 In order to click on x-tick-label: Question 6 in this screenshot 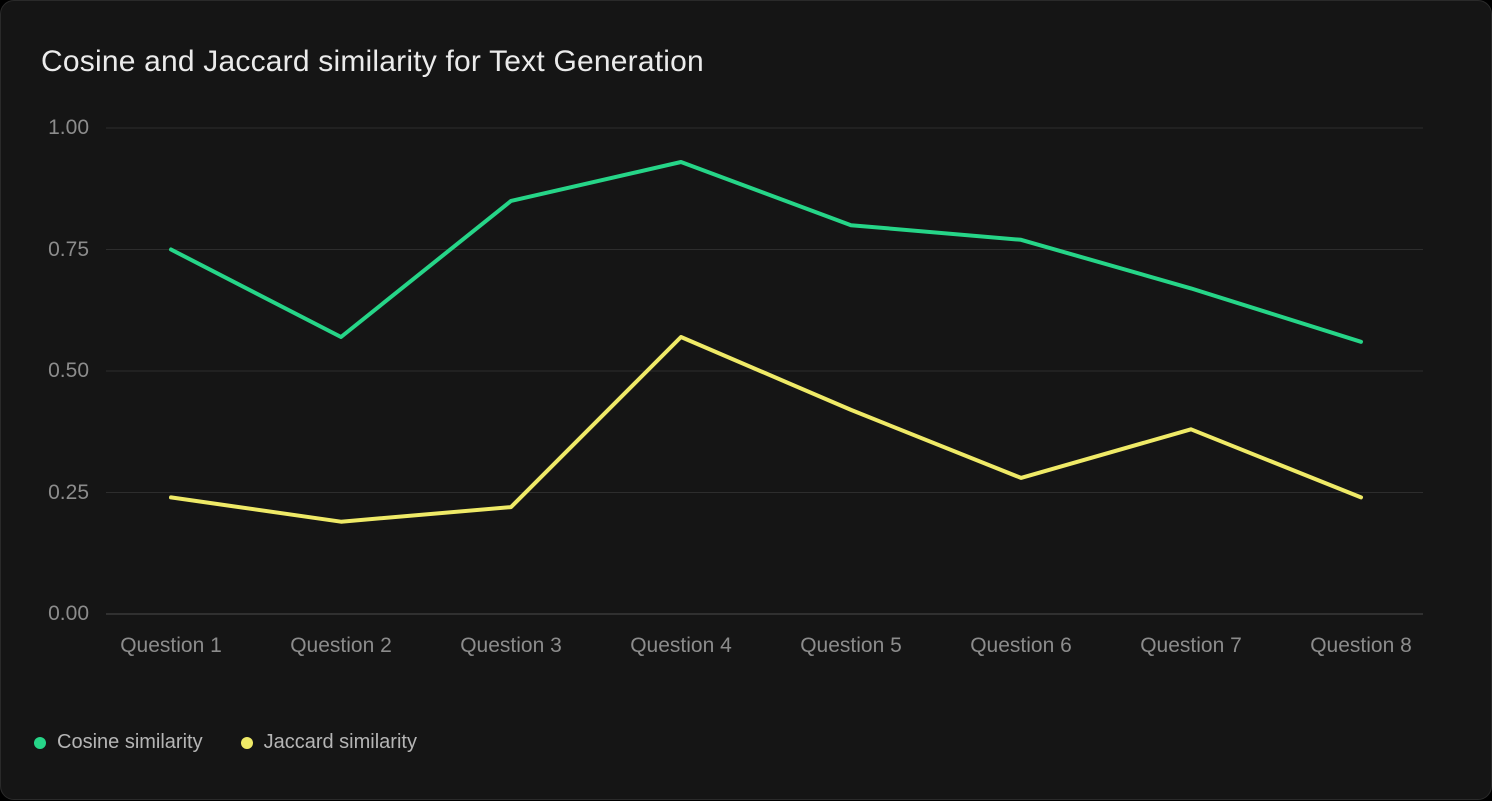, I will do `click(1021, 645)`.